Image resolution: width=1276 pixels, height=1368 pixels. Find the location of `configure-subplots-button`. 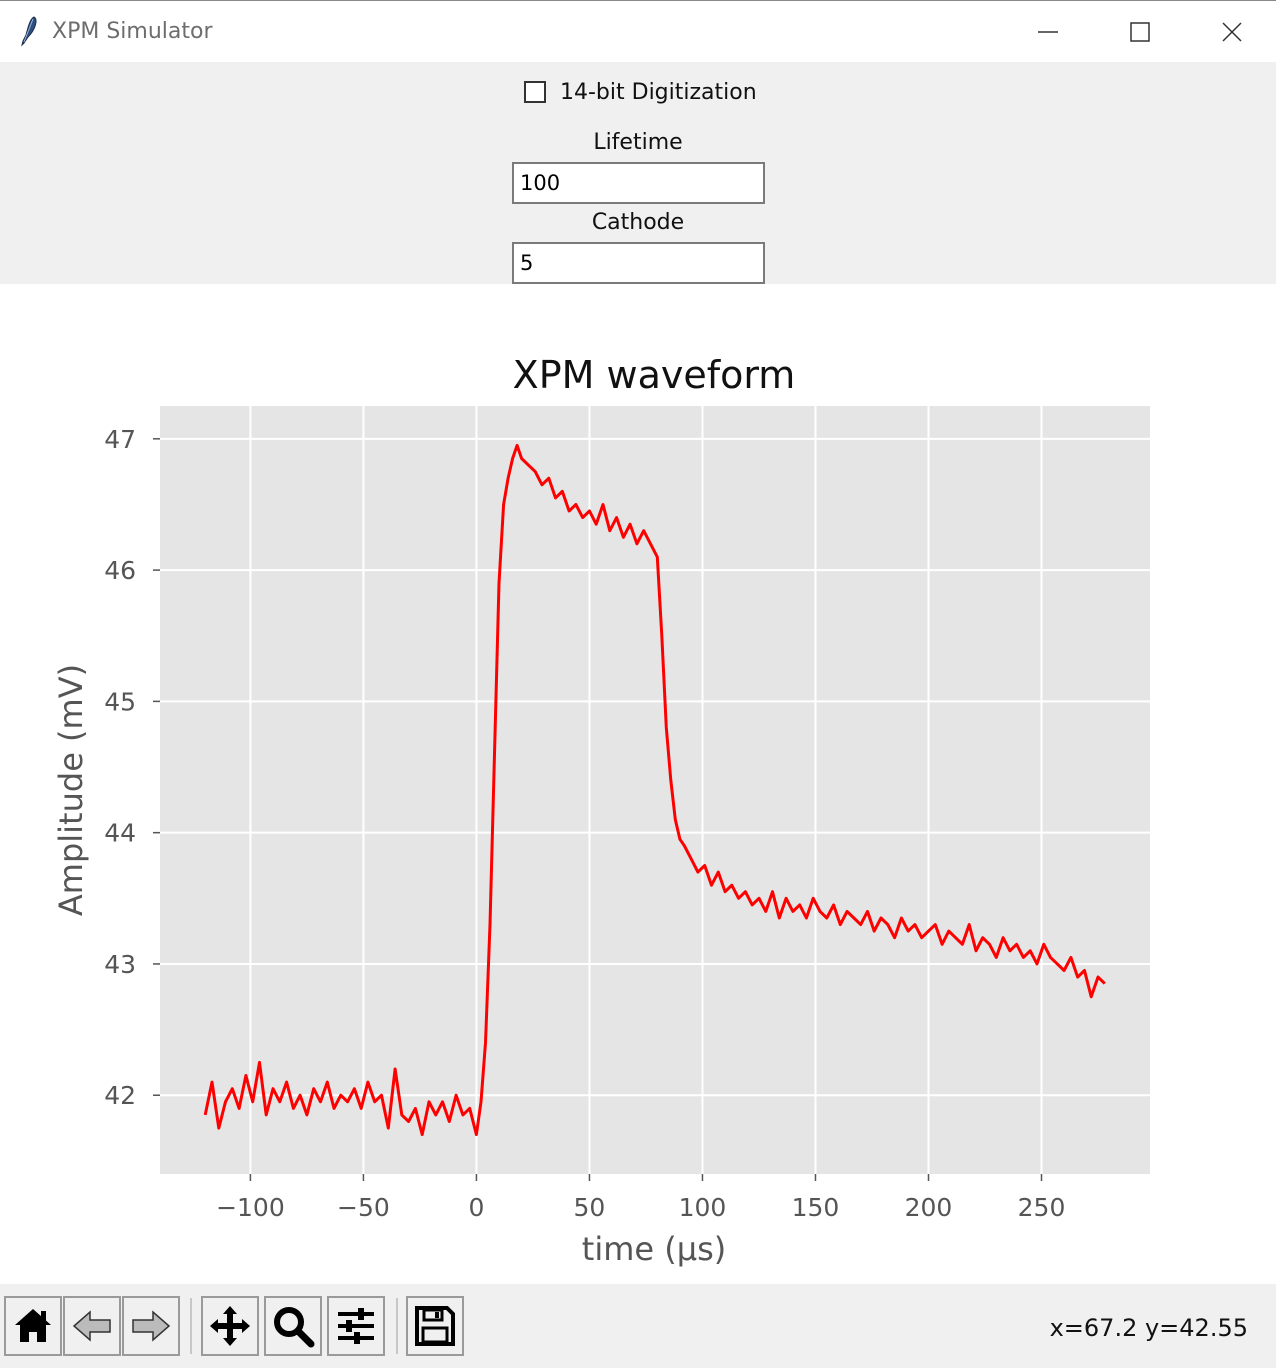

configure-subplots-button is located at coordinates (356, 1326).